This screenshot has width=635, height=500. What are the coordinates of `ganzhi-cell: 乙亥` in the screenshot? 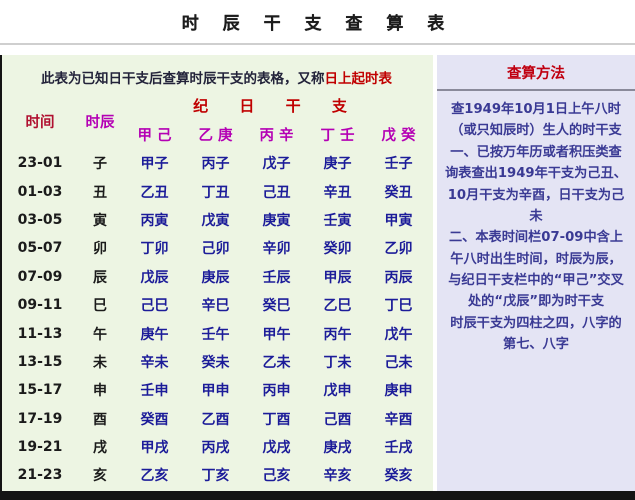 It's located at (154, 476).